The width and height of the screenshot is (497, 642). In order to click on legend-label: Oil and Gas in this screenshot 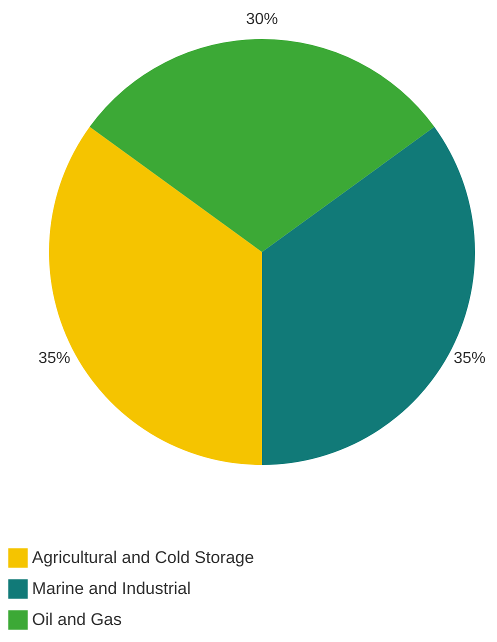, I will do `click(77, 619)`.